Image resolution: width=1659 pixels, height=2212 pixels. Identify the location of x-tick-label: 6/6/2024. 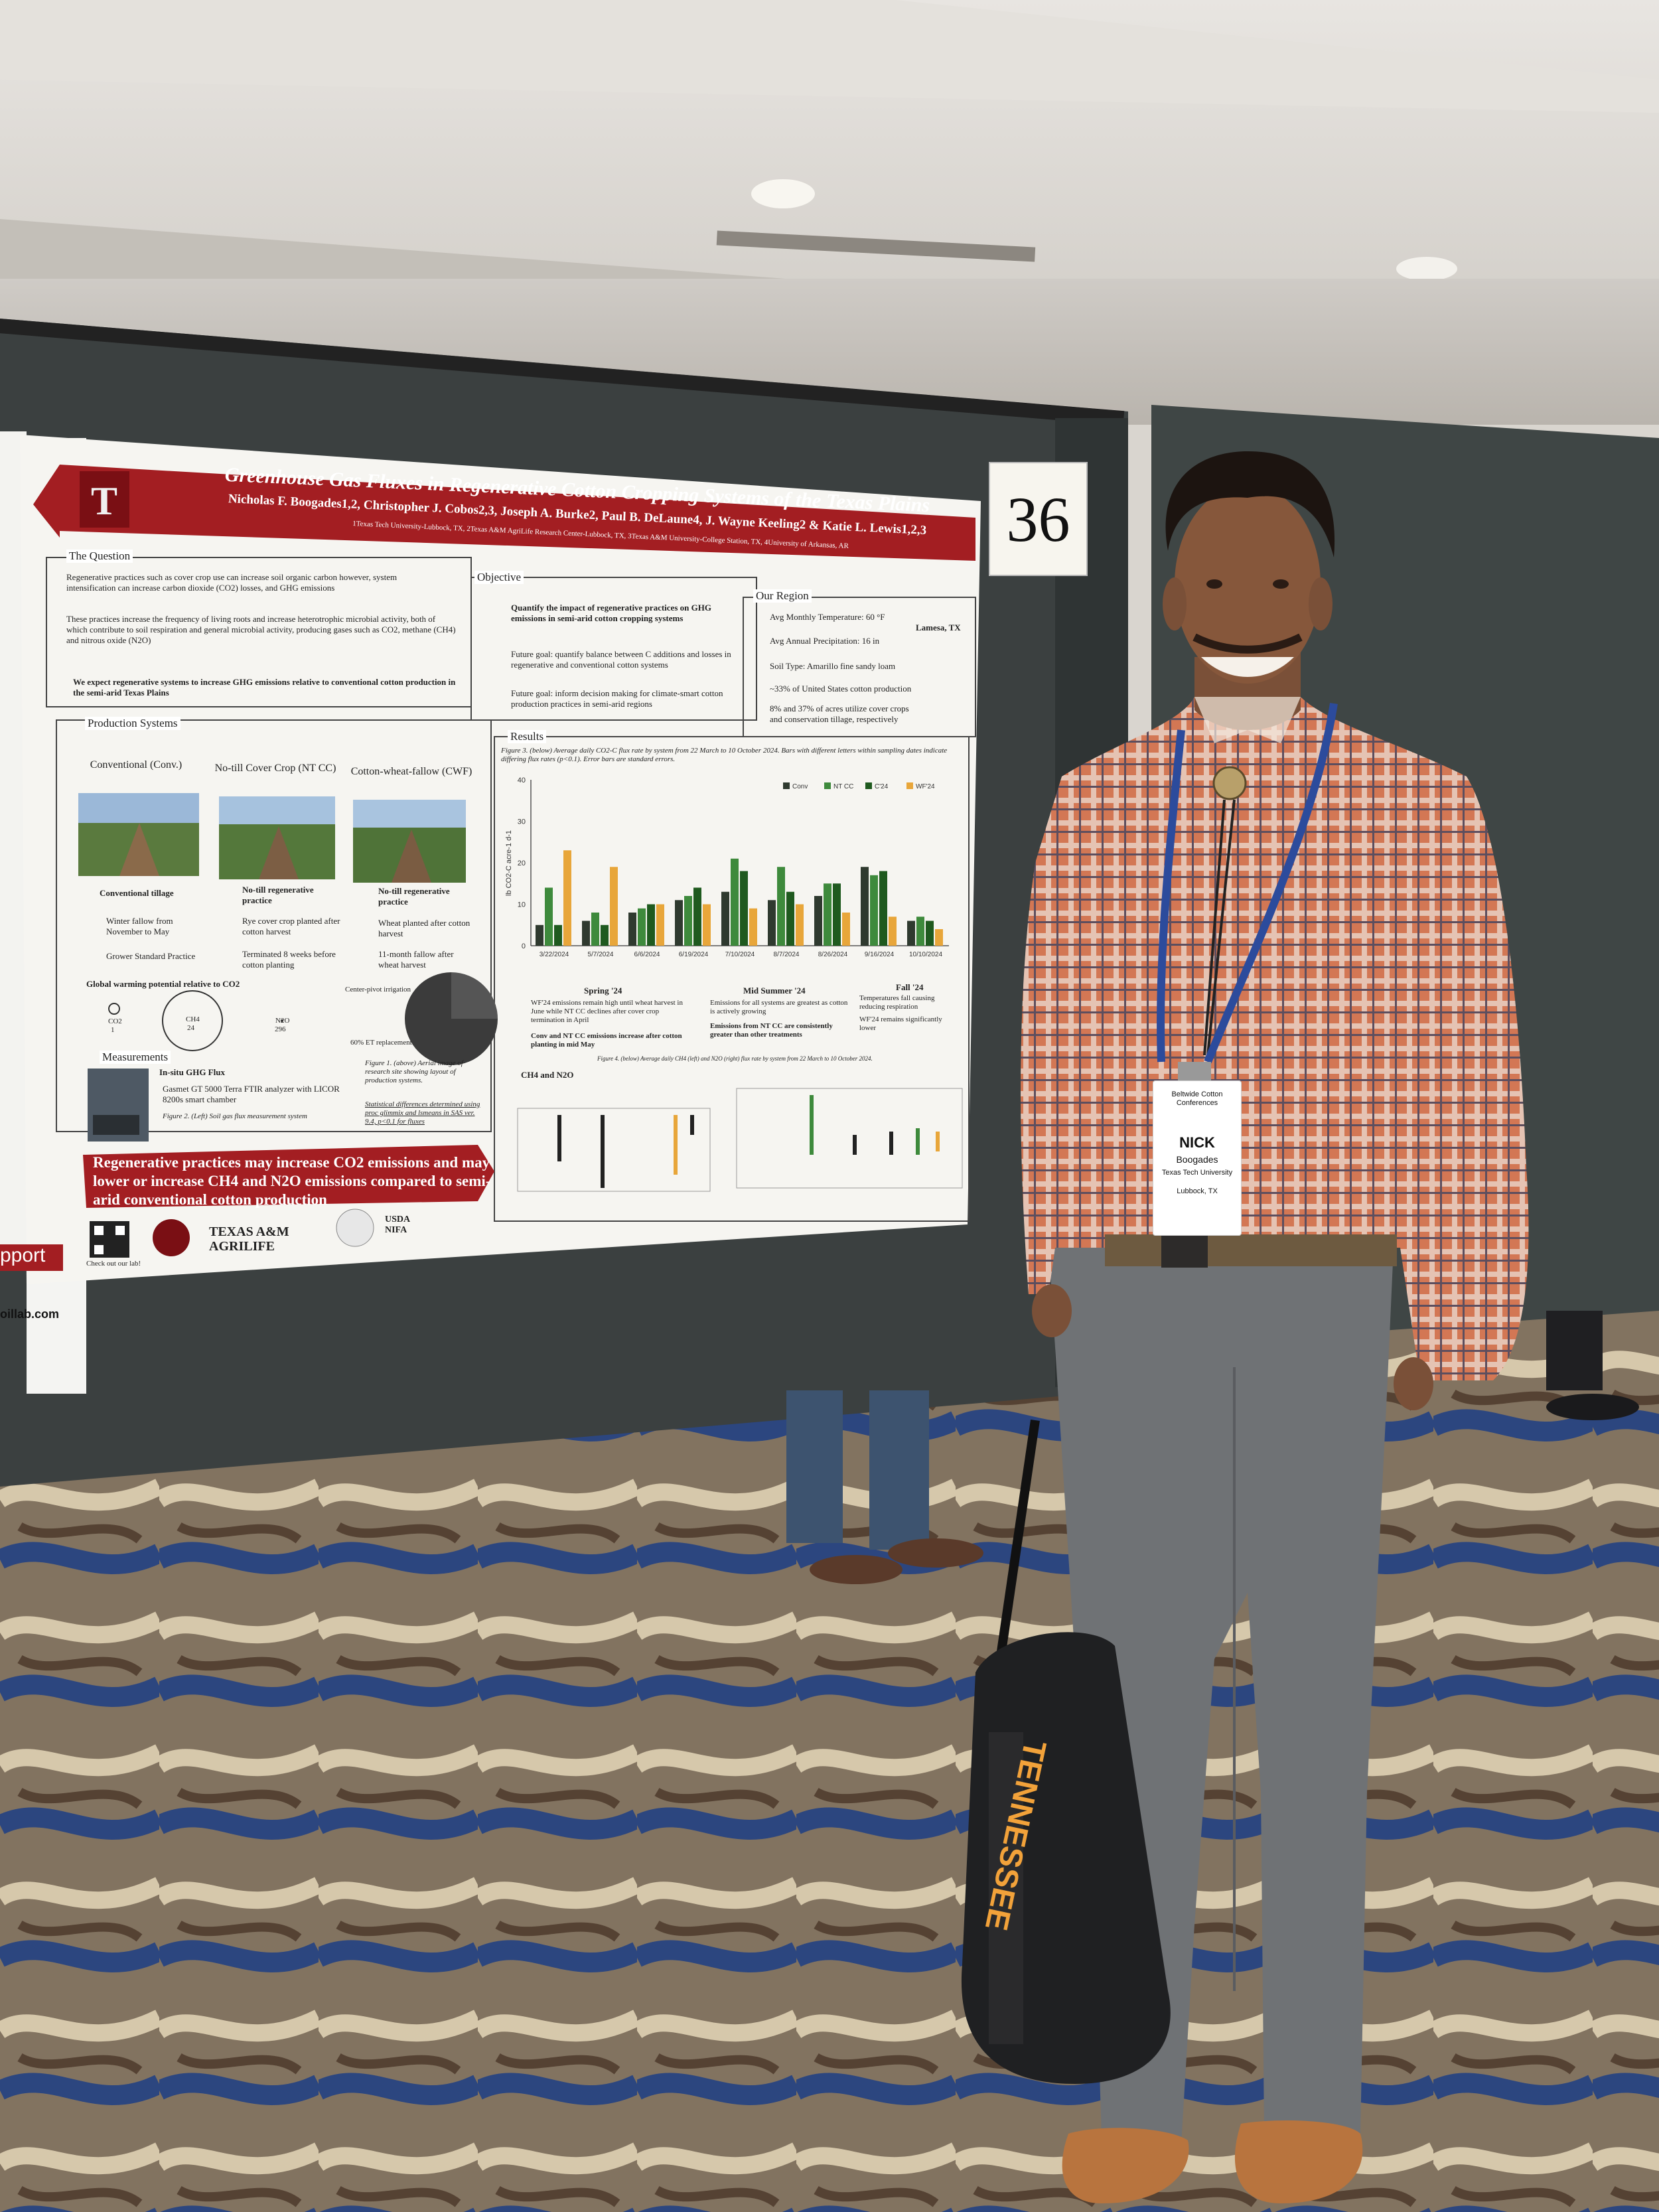
(647, 954).